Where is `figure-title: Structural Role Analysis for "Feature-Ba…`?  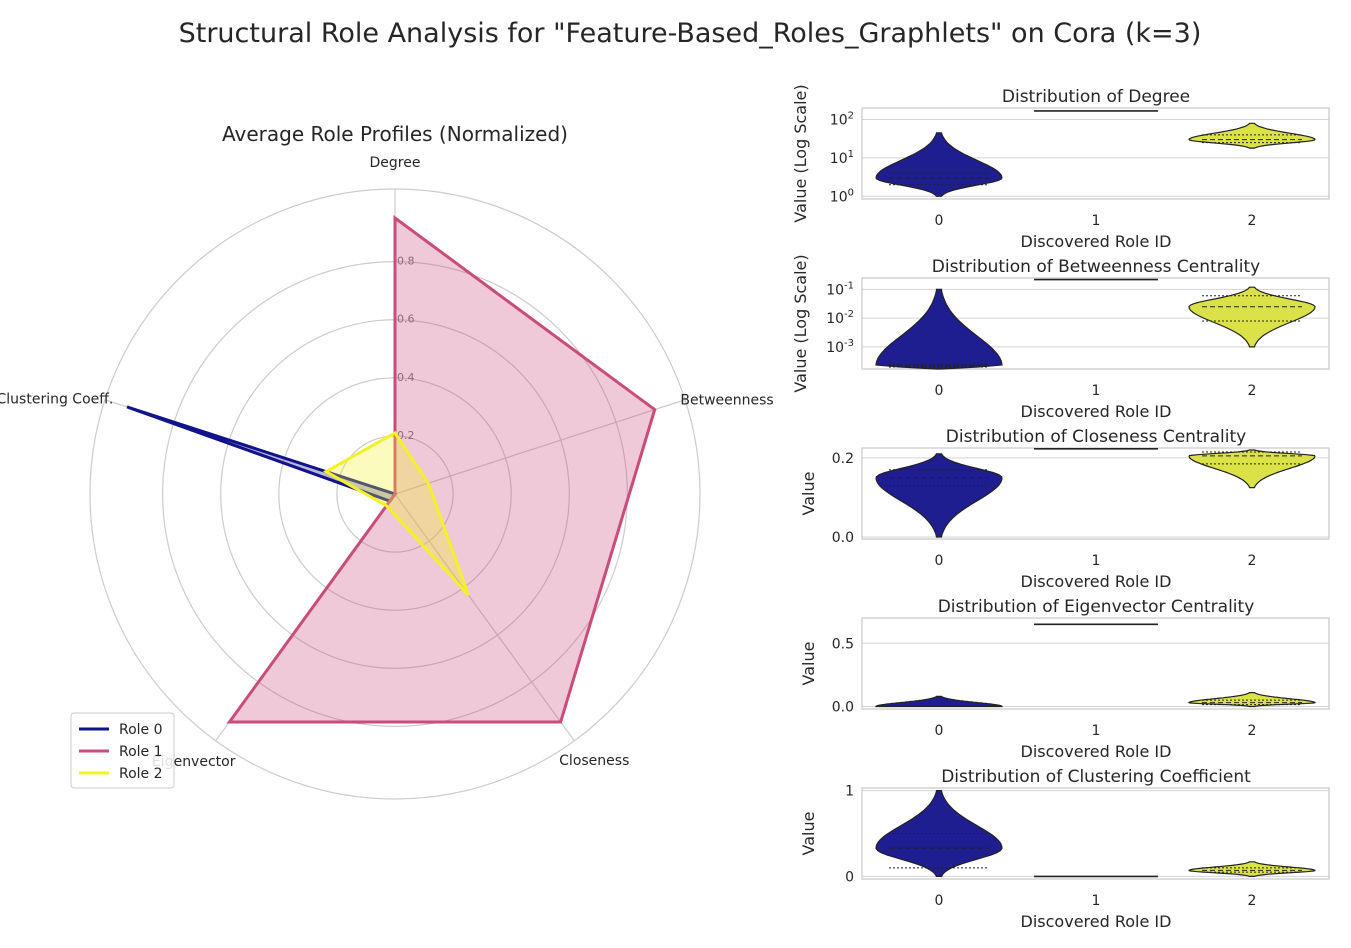
figure-title: Structural Role Analysis for "Feature-Ba… is located at coordinates (690, 33).